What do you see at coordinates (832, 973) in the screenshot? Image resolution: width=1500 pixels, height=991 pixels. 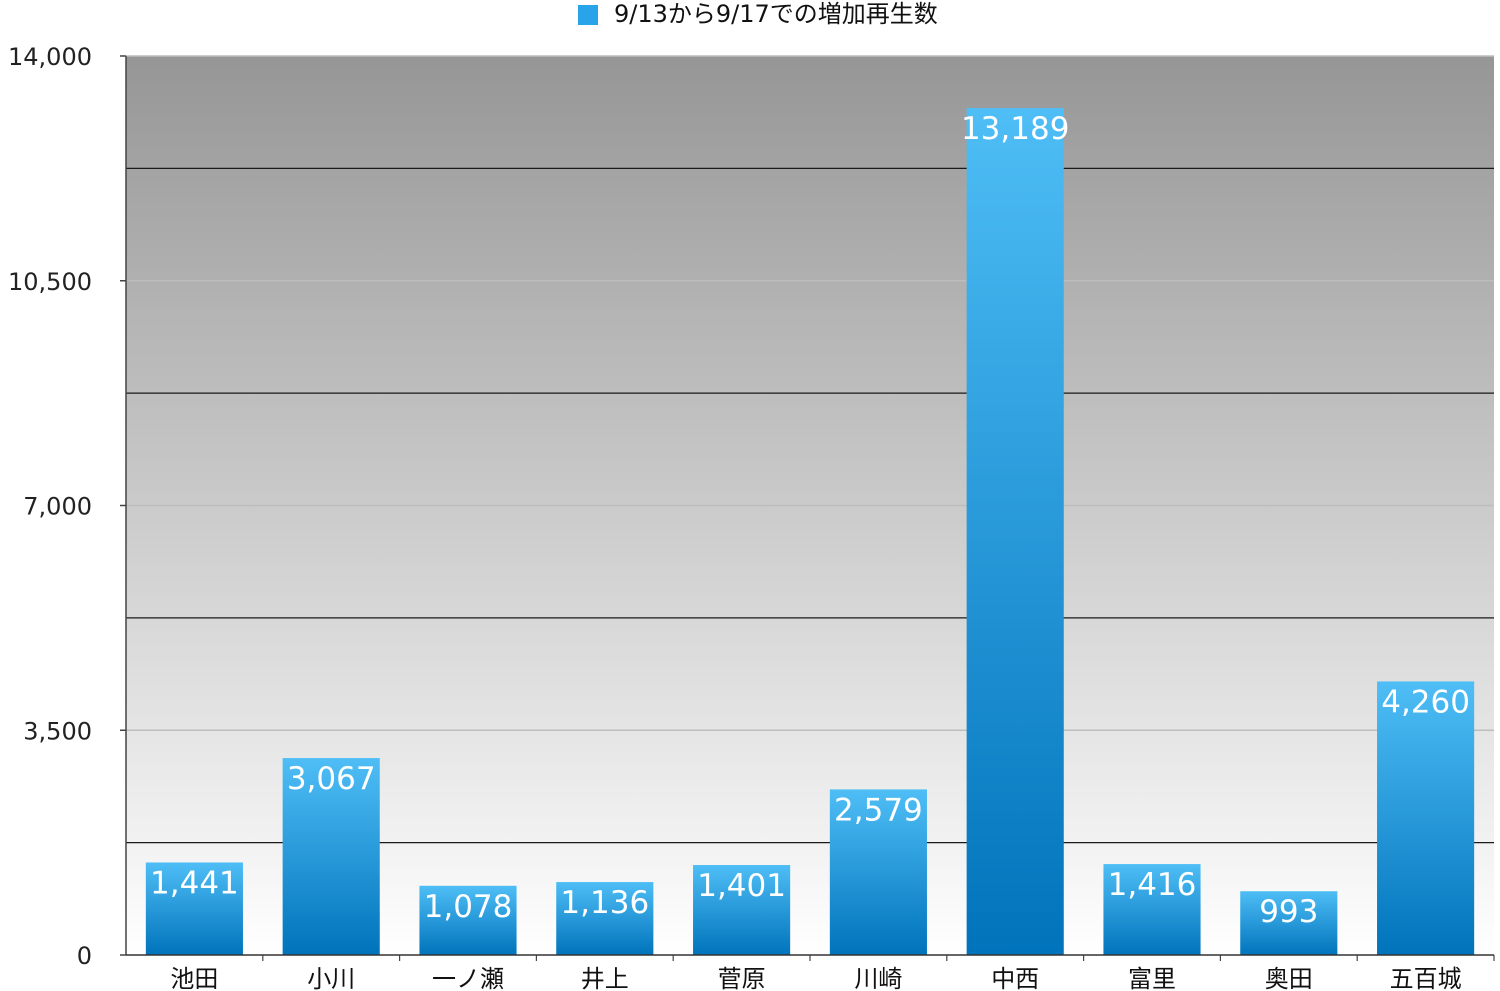 I see `x-axis-labels: 池田 小川 一ノ瀬 井上 菅原 川崎 中西 富里 奥田 五百城` at bounding box center [832, 973].